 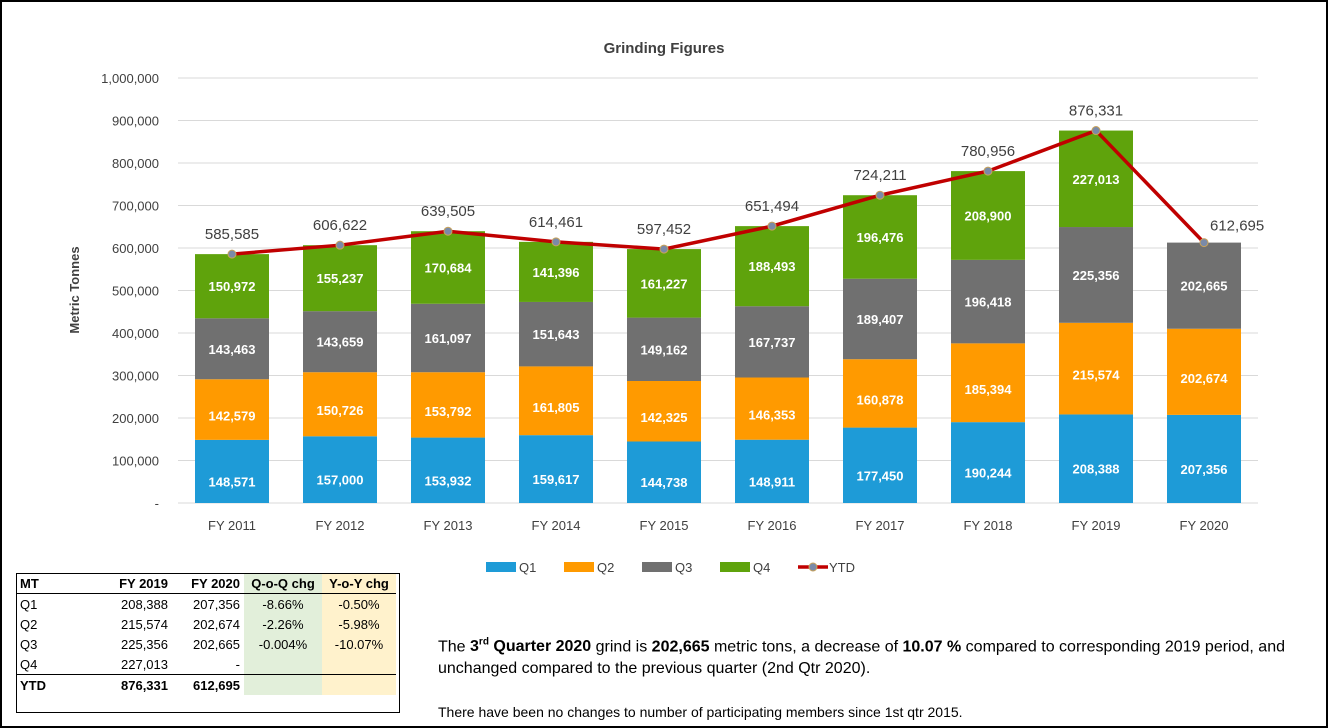 What do you see at coordinates (556, 479) in the screenshot?
I see `bar-label-q1: 159,617` at bounding box center [556, 479].